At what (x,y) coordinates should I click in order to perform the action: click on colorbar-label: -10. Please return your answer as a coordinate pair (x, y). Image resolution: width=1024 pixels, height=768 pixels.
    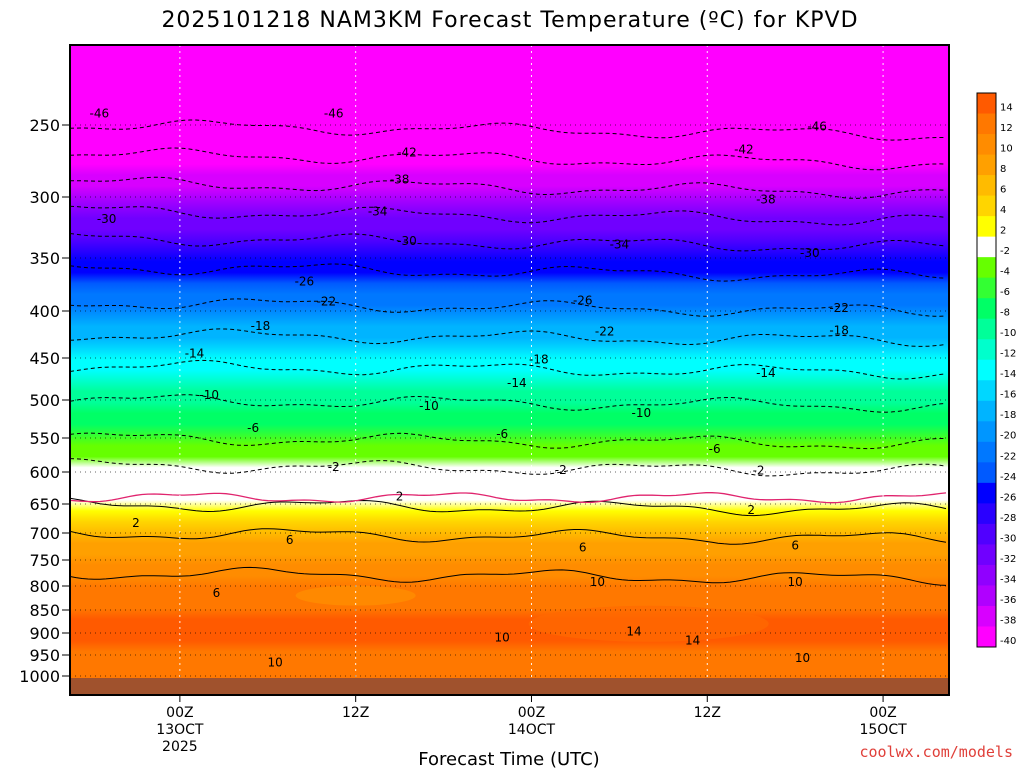
    Looking at the image, I should click on (1008, 333).